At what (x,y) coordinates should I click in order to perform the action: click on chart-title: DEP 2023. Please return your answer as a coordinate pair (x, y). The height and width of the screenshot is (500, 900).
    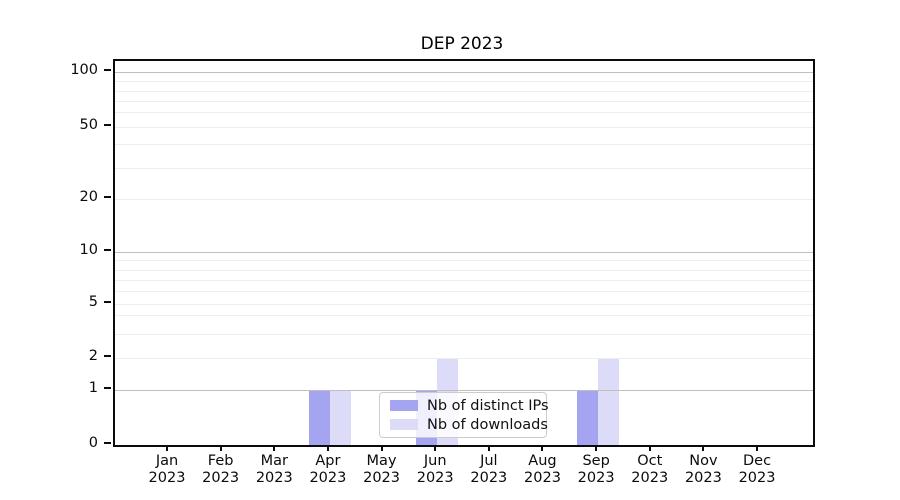
    Looking at the image, I should click on (462, 44).